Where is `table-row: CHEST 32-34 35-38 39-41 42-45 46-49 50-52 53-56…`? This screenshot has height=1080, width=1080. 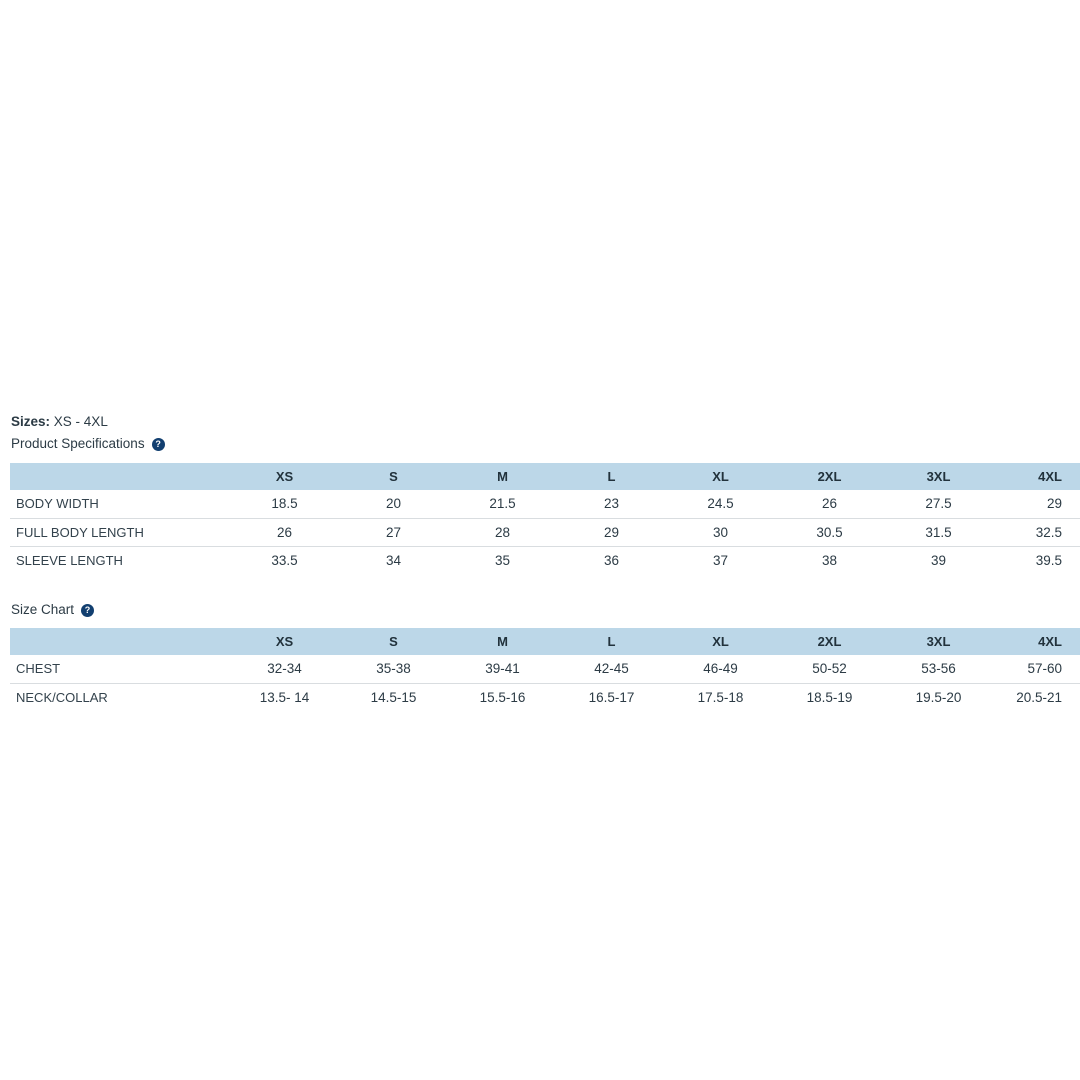 table-row: CHEST 32-34 35-38 39-41 42-45 46-49 50-52 53-56… is located at coordinates (545, 669).